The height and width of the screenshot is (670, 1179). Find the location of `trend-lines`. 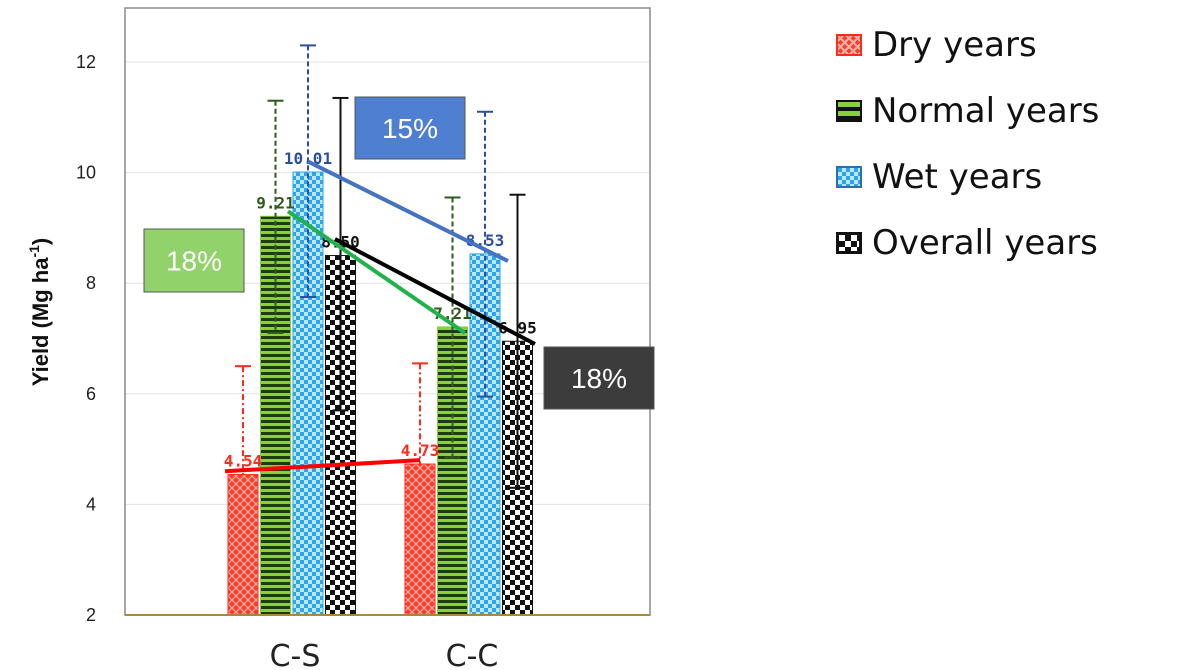

trend-lines is located at coordinates (380, 316).